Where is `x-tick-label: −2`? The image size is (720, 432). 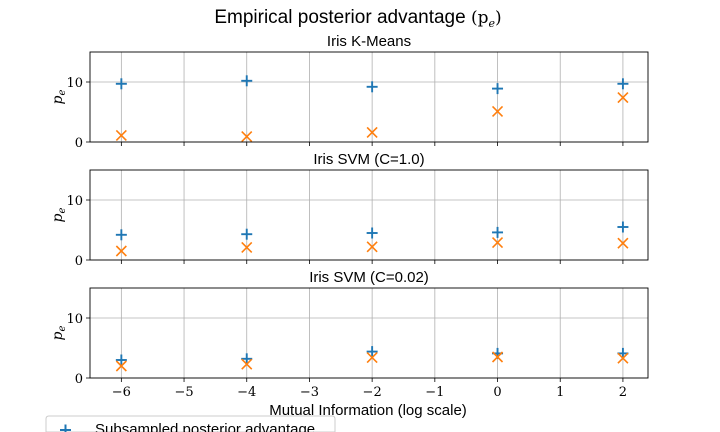
x-tick-label: −2 is located at coordinates (372, 392).